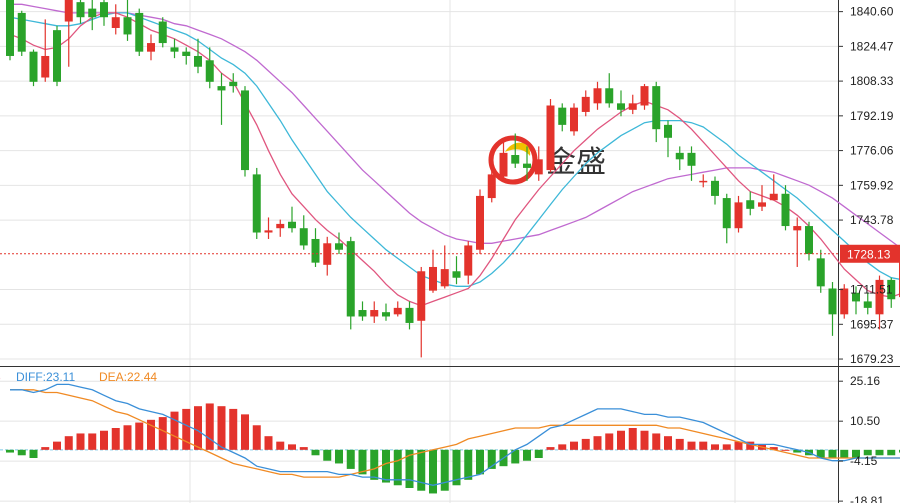  What do you see at coordinates (871, 290) in the screenshot?
I see `price-tick-label: 1711.51` at bounding box center [871, 290].